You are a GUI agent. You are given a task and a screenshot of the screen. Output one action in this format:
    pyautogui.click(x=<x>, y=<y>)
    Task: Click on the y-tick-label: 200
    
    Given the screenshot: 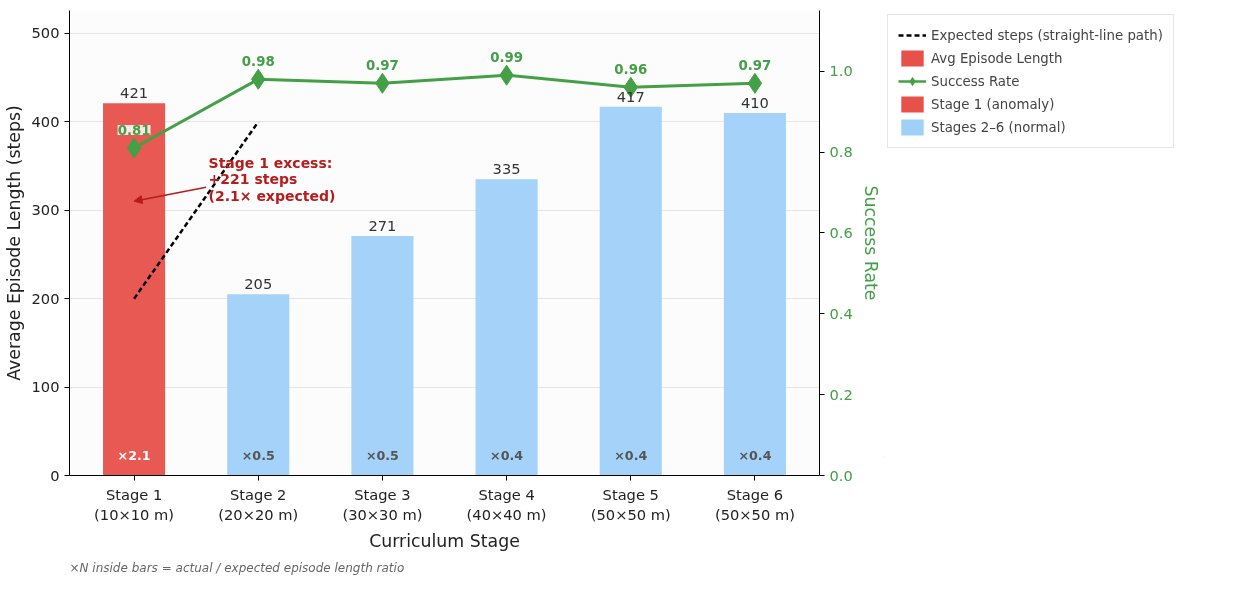 What is the action you would take?
    pyautogui.click(x=45, y=298)
    